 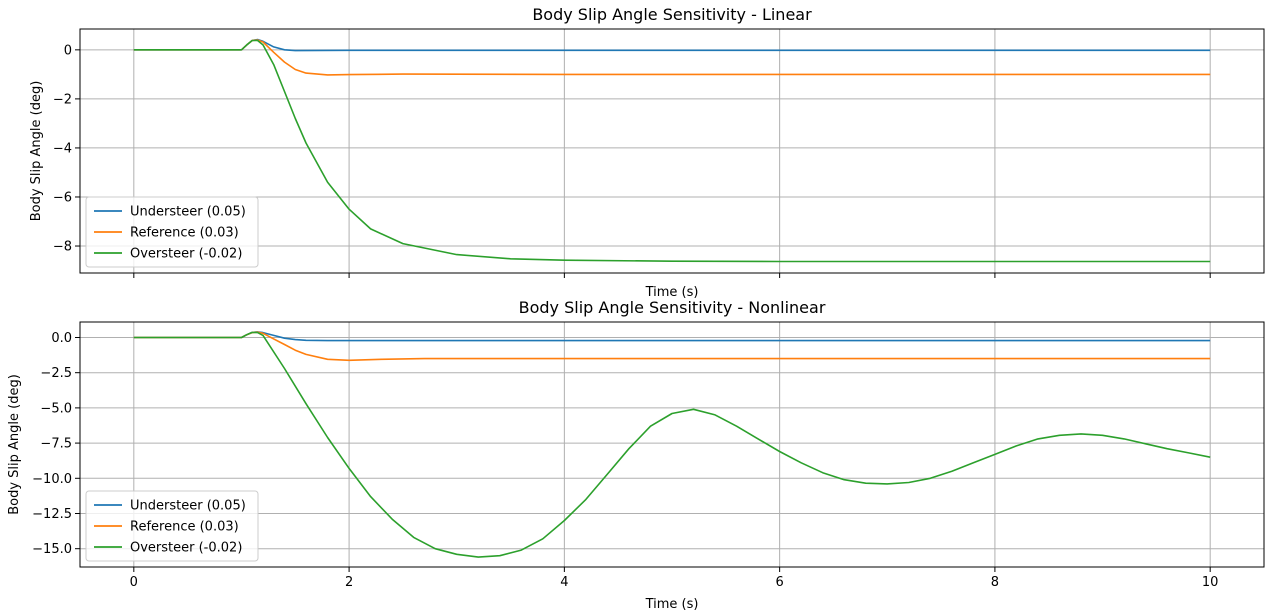 What do you see at coordinates (62, 148) in the screenshot?
I see `y-tick-label: −4` at bounding box center [62, 148].